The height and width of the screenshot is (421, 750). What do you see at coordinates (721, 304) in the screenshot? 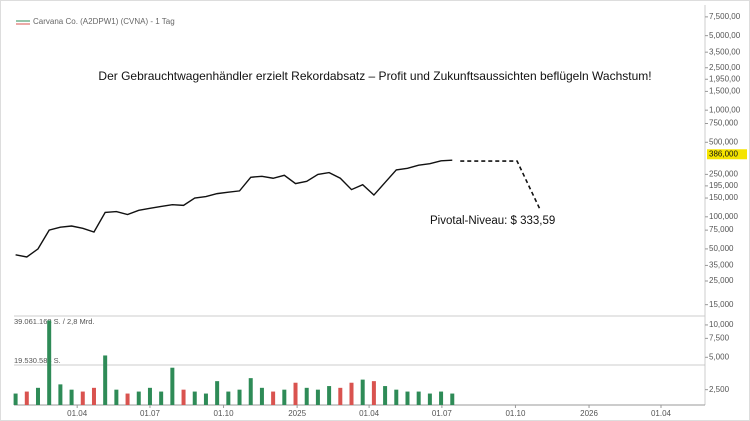
I see `y-tick-label: 15,000` at bounding box center [721, 304].